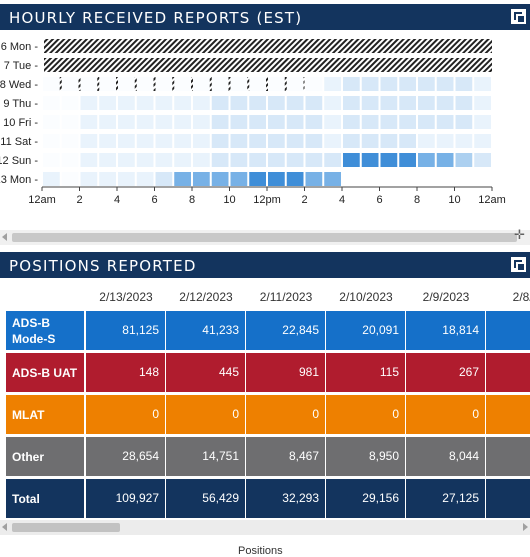  I want to click on scrollbar-thumb, so click(66, 527).